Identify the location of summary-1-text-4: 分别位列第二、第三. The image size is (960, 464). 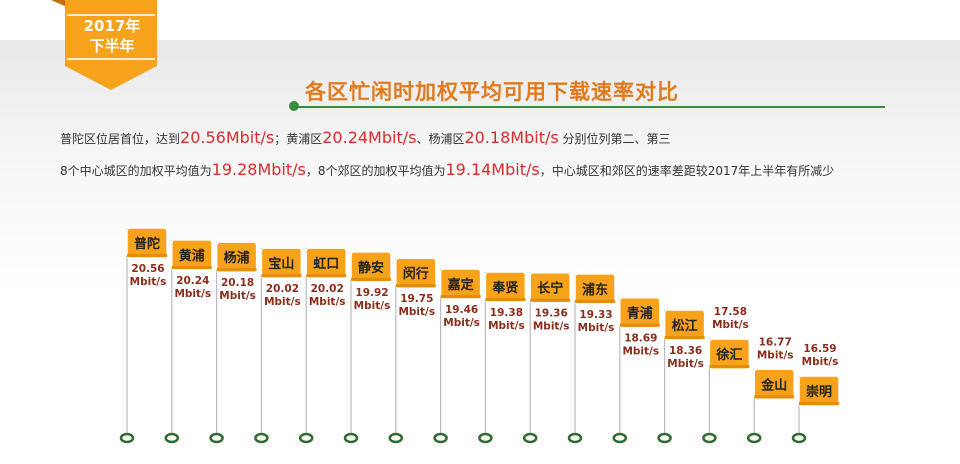
(616, 139).